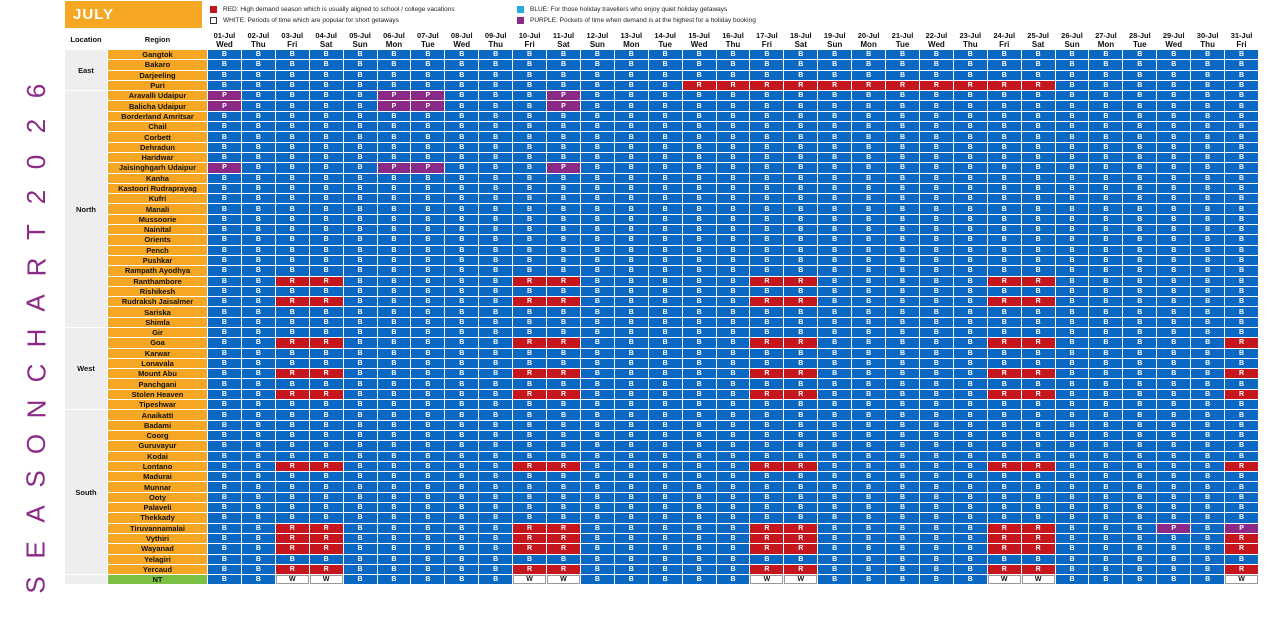  What do you see at coordinates (699, 44) in the screenshot?
I see `weekday-label: Wed` at bounding box center [699, 44].